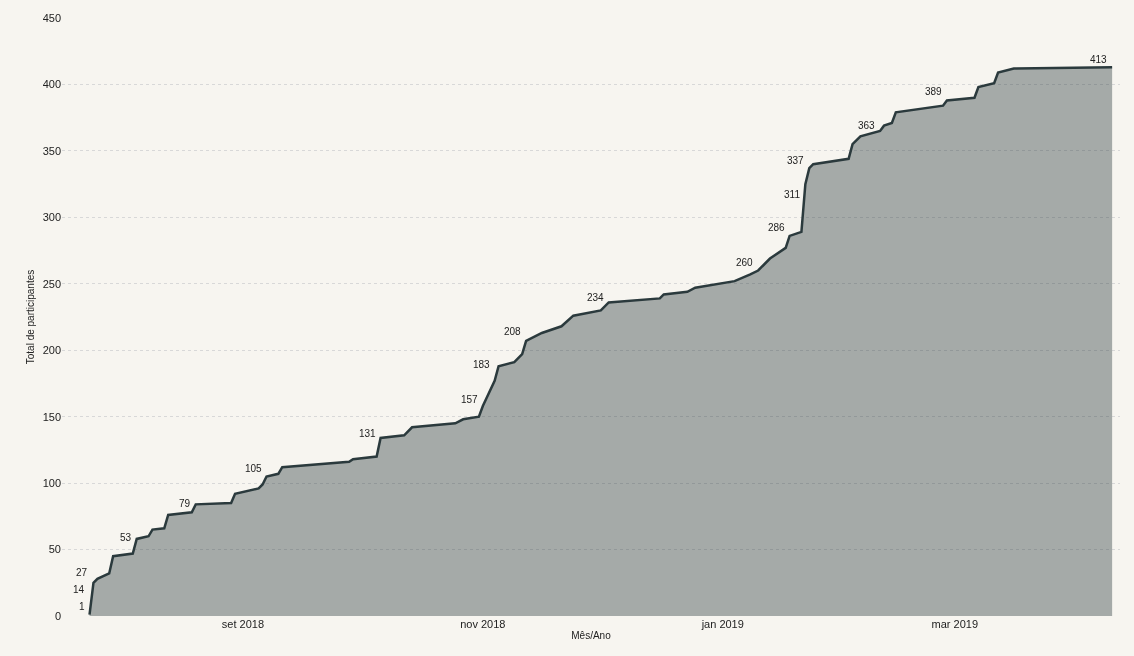 Image resolution: width=1134 pixels, height=656 pixels. Describe the element at coordinates (1099, 59) in the screenshot. I see `annotation: 413` at that location.